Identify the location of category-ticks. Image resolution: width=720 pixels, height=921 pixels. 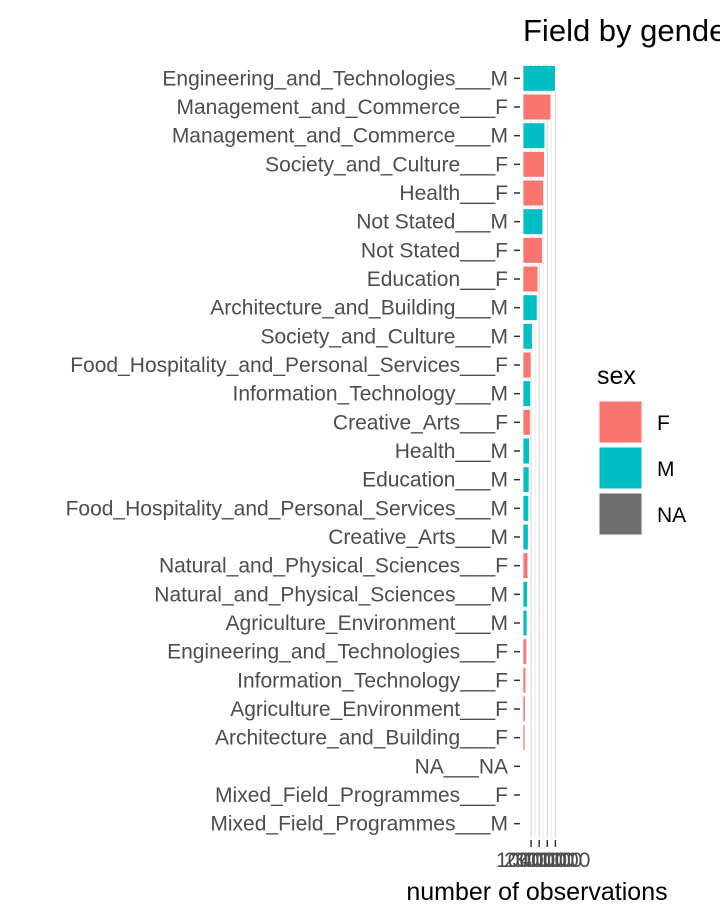
(517, 451).